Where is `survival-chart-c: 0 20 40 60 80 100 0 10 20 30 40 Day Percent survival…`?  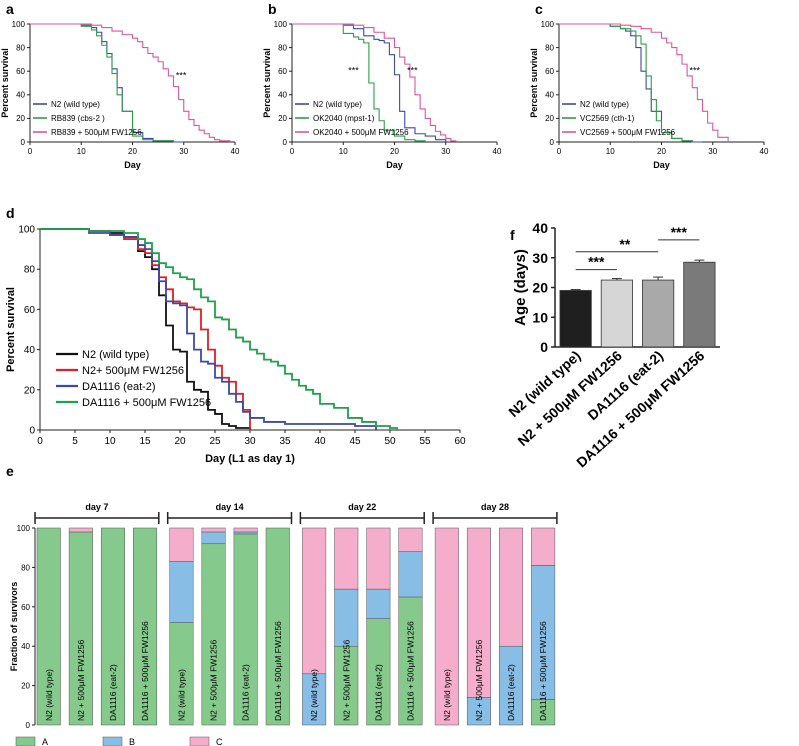
survival-chart-c: 0 20 40 60 80 100 0 10 20 30 40 Day Percent survival… is located at coordinates (649, 95).